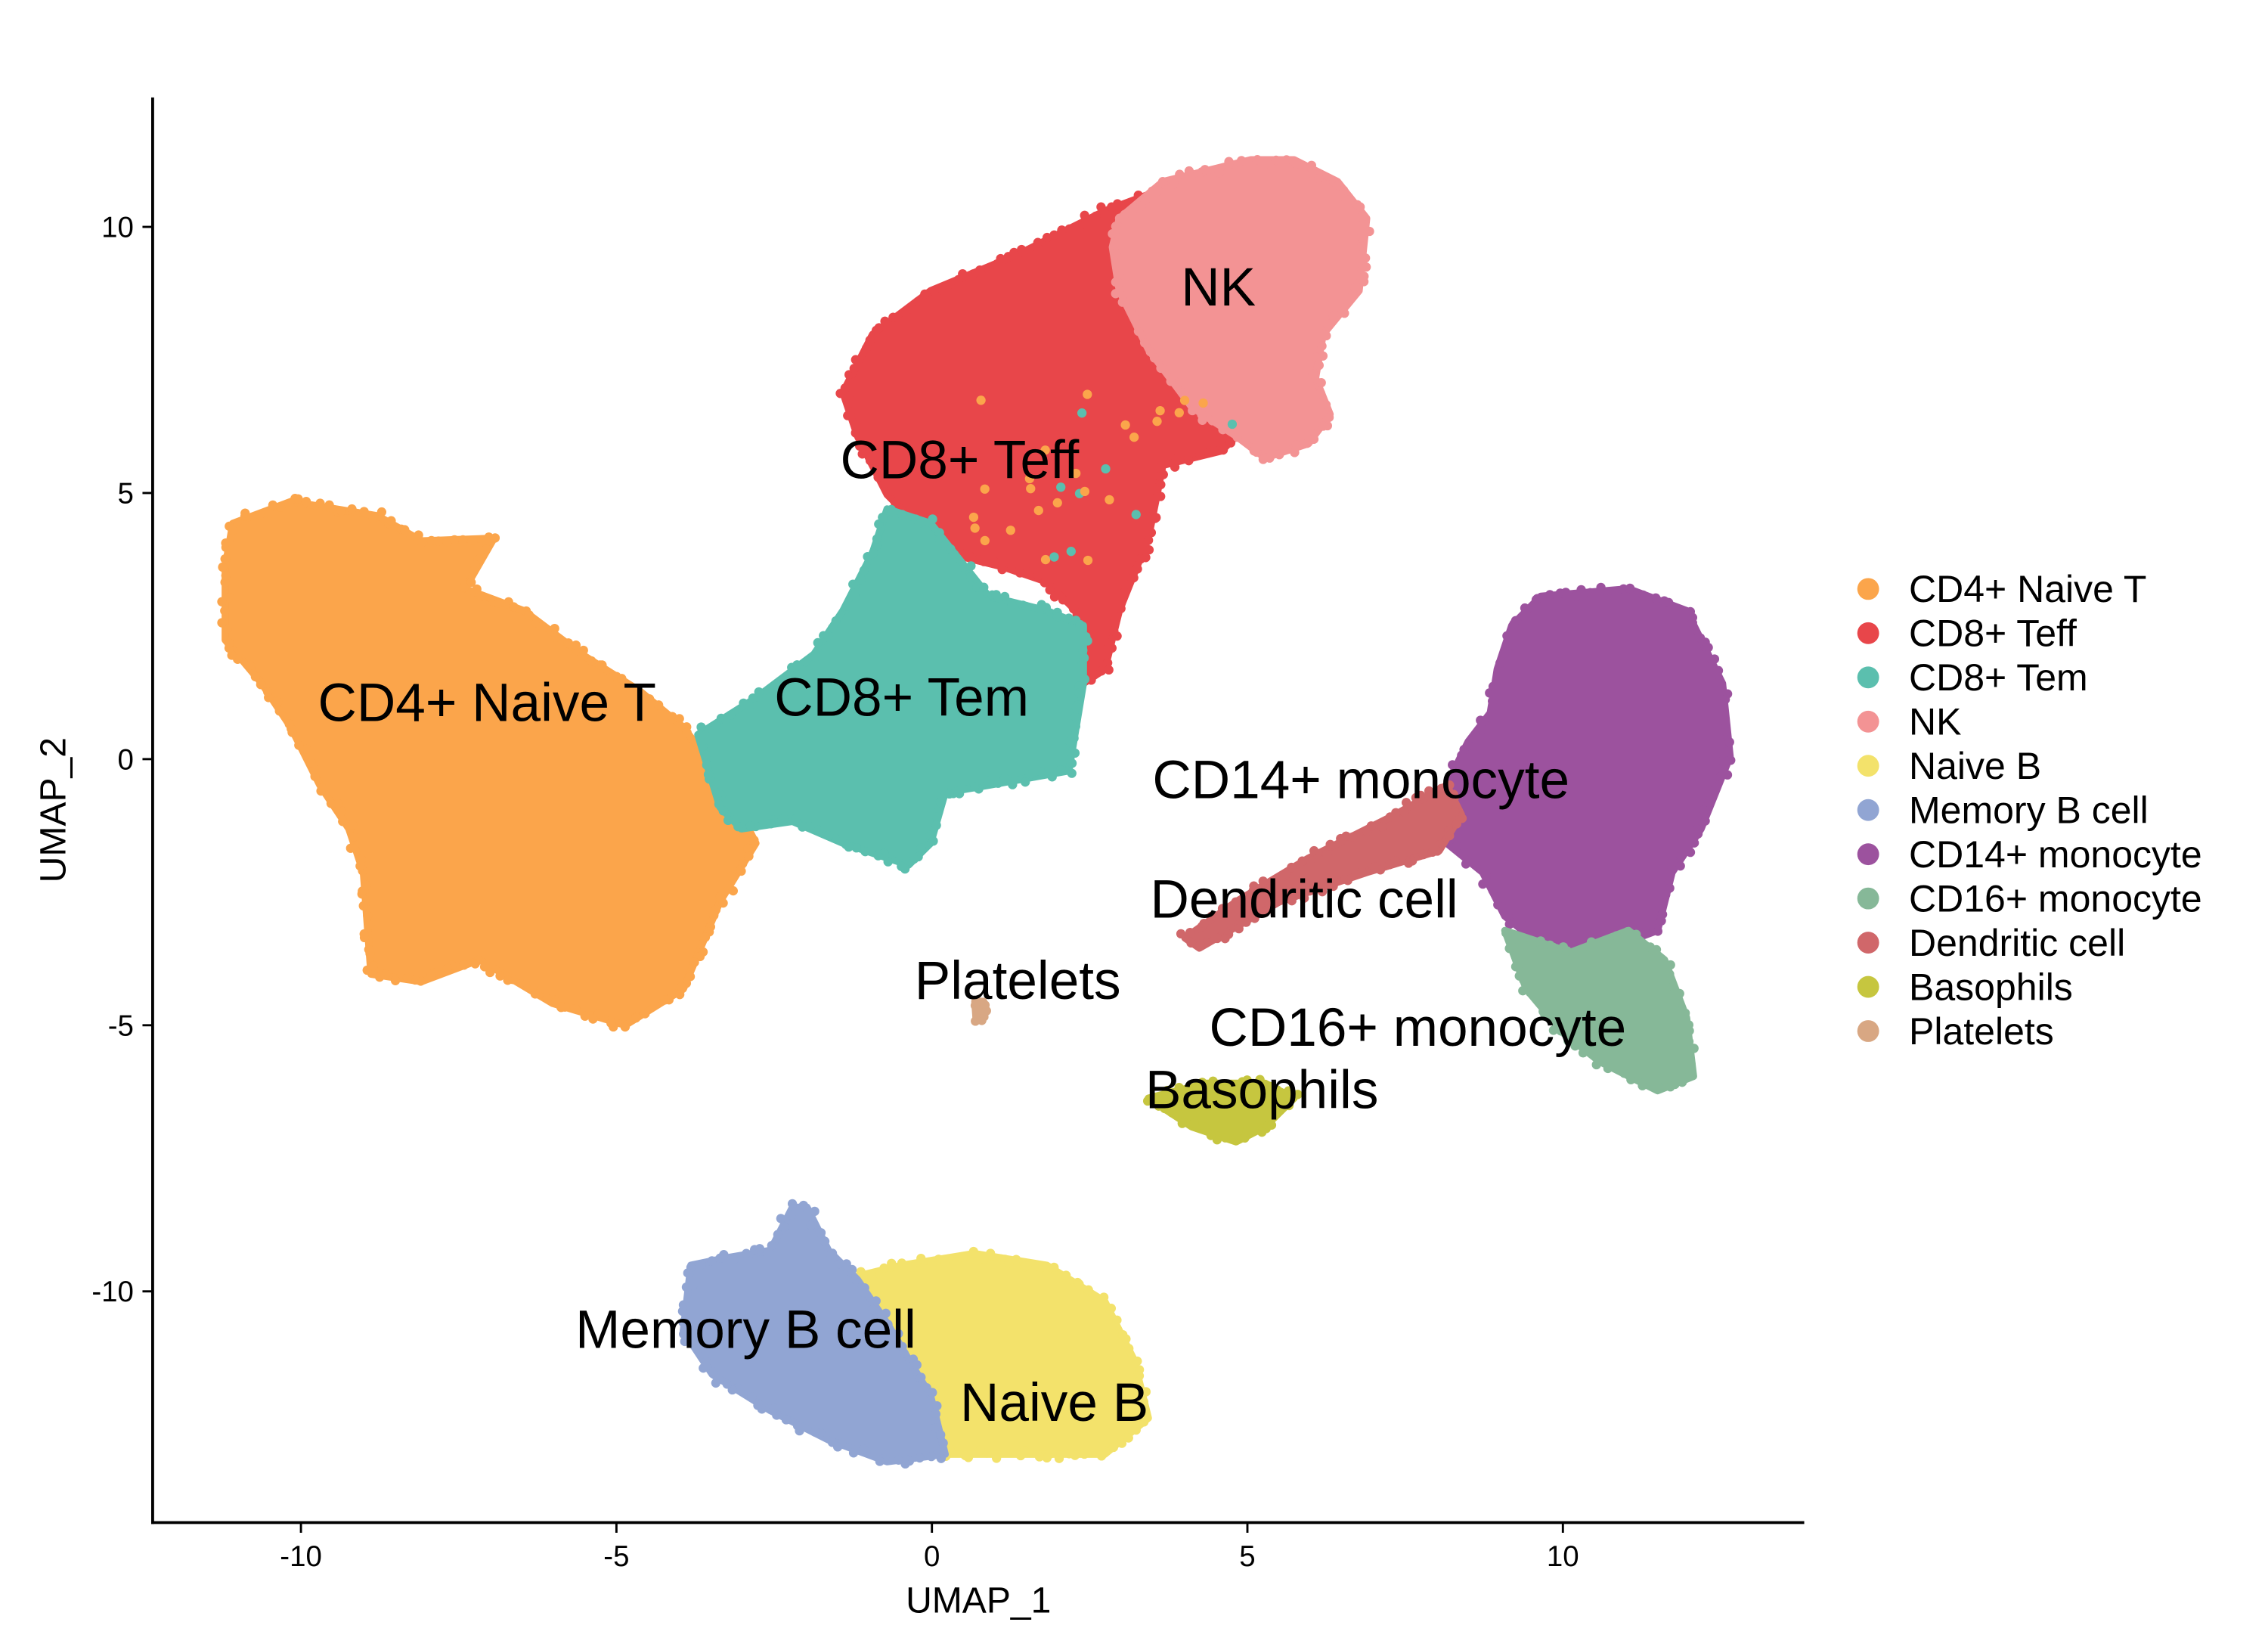 This screenshot has width=2268, height=1650. What do you see at coordinates (2029, 854) in the screenshot?
I see `legend-item: CD14+ monocyte` at bounding box center [2029, 854].